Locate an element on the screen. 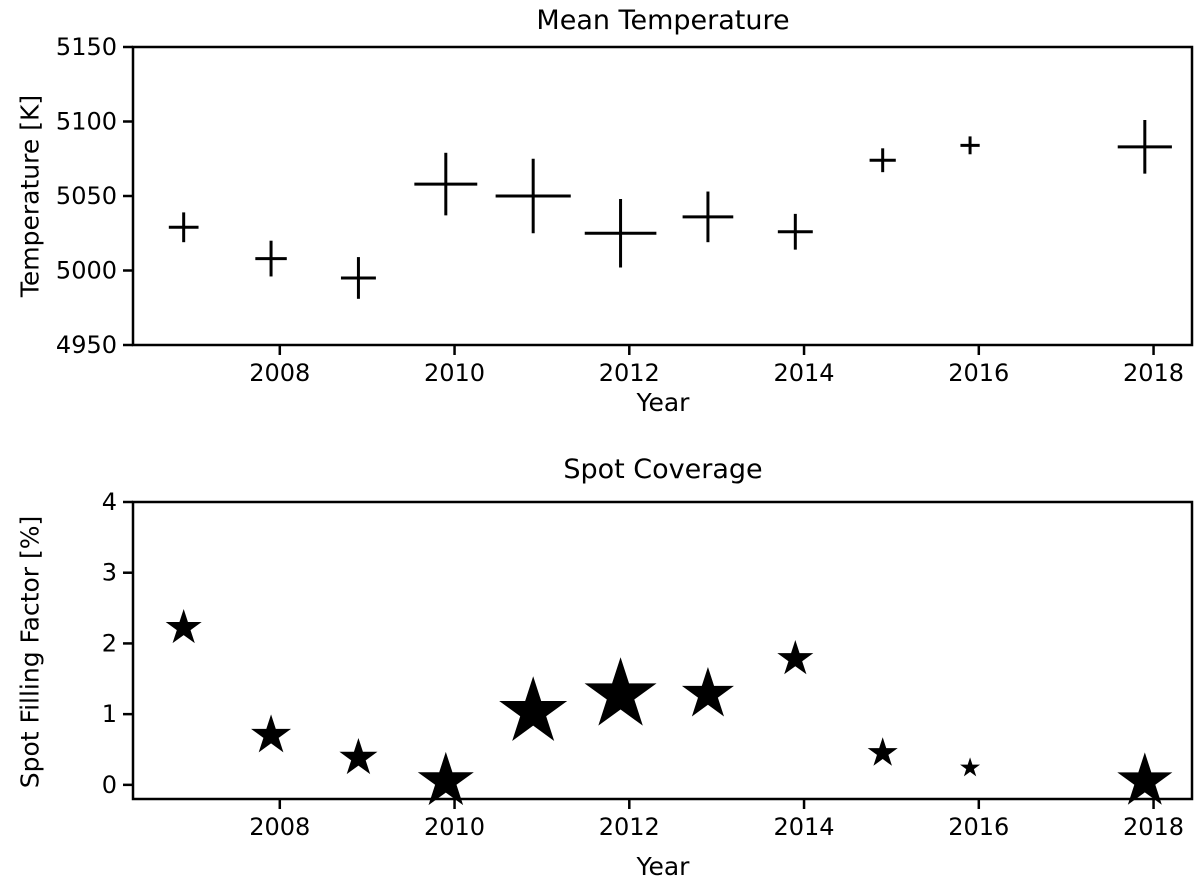 This screenshot has height=883, width=1200. y-tick-label: 3 is located at coordinates (109, 573).